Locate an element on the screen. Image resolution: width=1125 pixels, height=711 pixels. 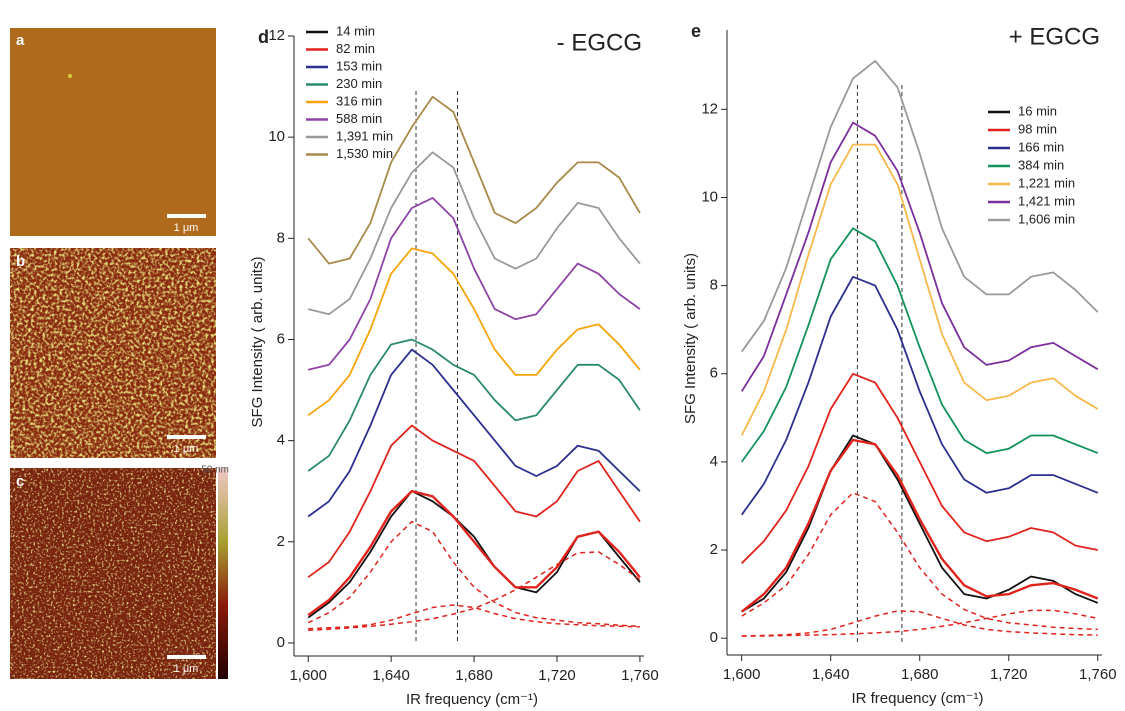
legend-label: 1,530 min is located at coordinates (364, 153).